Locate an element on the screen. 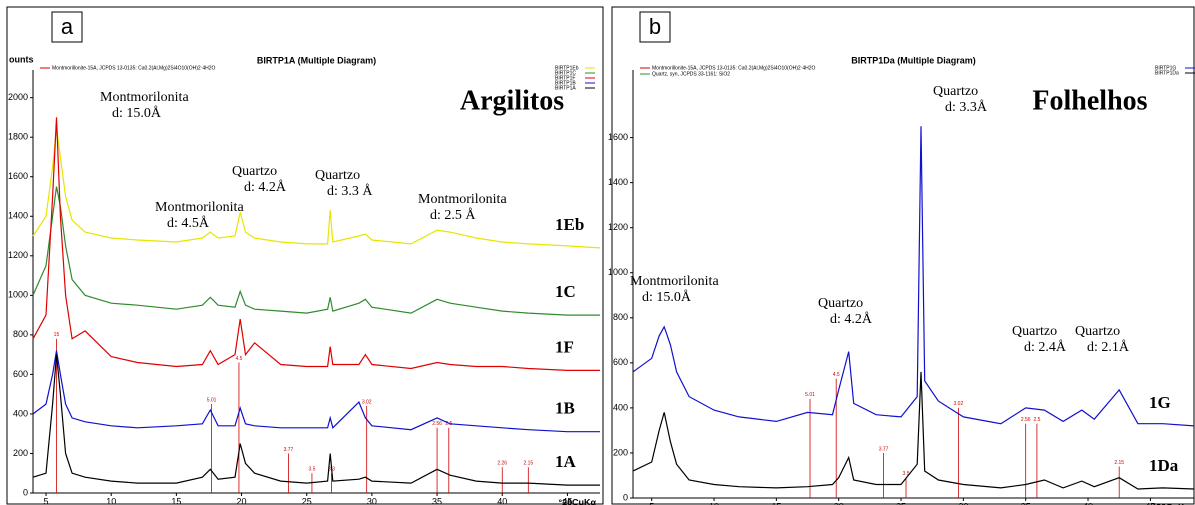 The height and width of the screenshot is (505, 1195). reference-label: 15 is located at coordinates (57, 335).